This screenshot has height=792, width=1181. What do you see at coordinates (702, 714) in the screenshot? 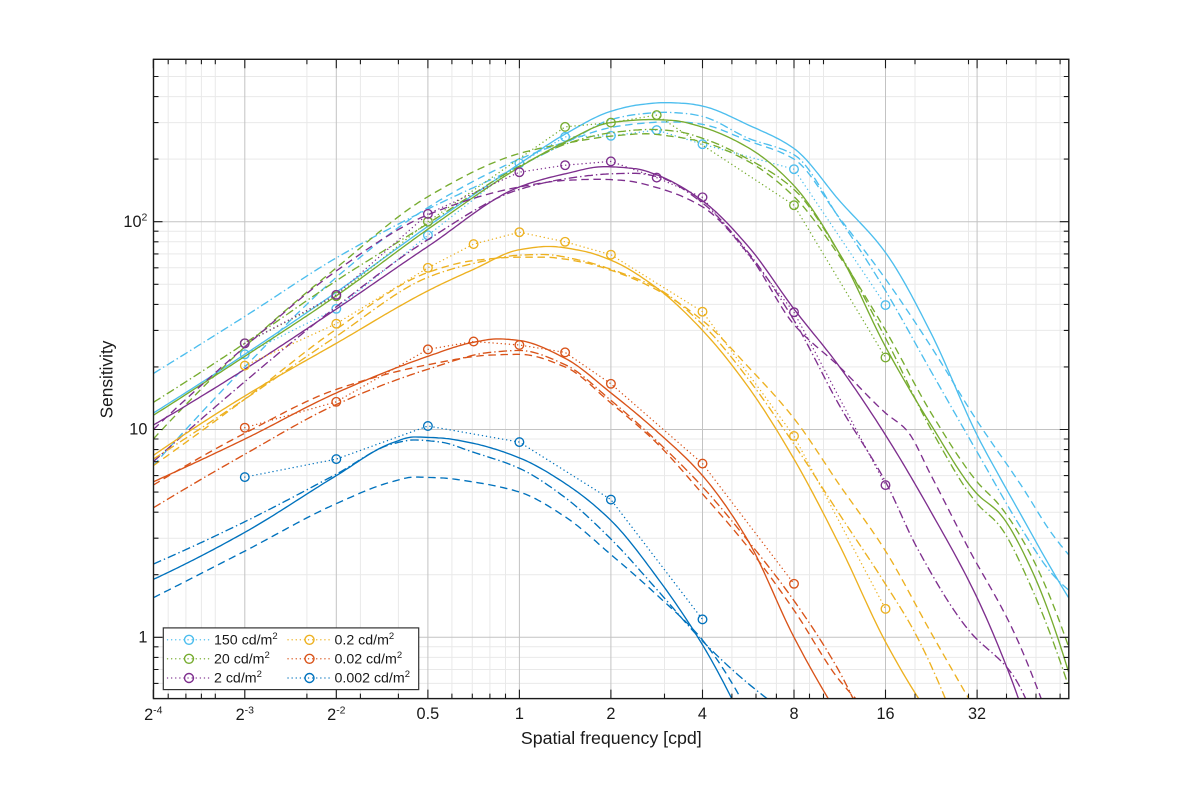
I see `svg-text: 4` at bounding box center [702, 714].